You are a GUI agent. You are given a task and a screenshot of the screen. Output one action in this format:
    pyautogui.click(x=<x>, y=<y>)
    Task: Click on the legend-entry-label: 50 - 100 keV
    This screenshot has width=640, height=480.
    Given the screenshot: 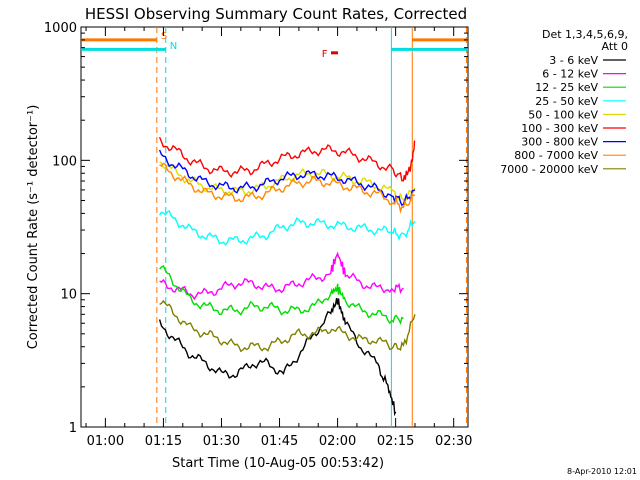 What is the action you would take?
    pyautogui.click(x=563, y=114)
    